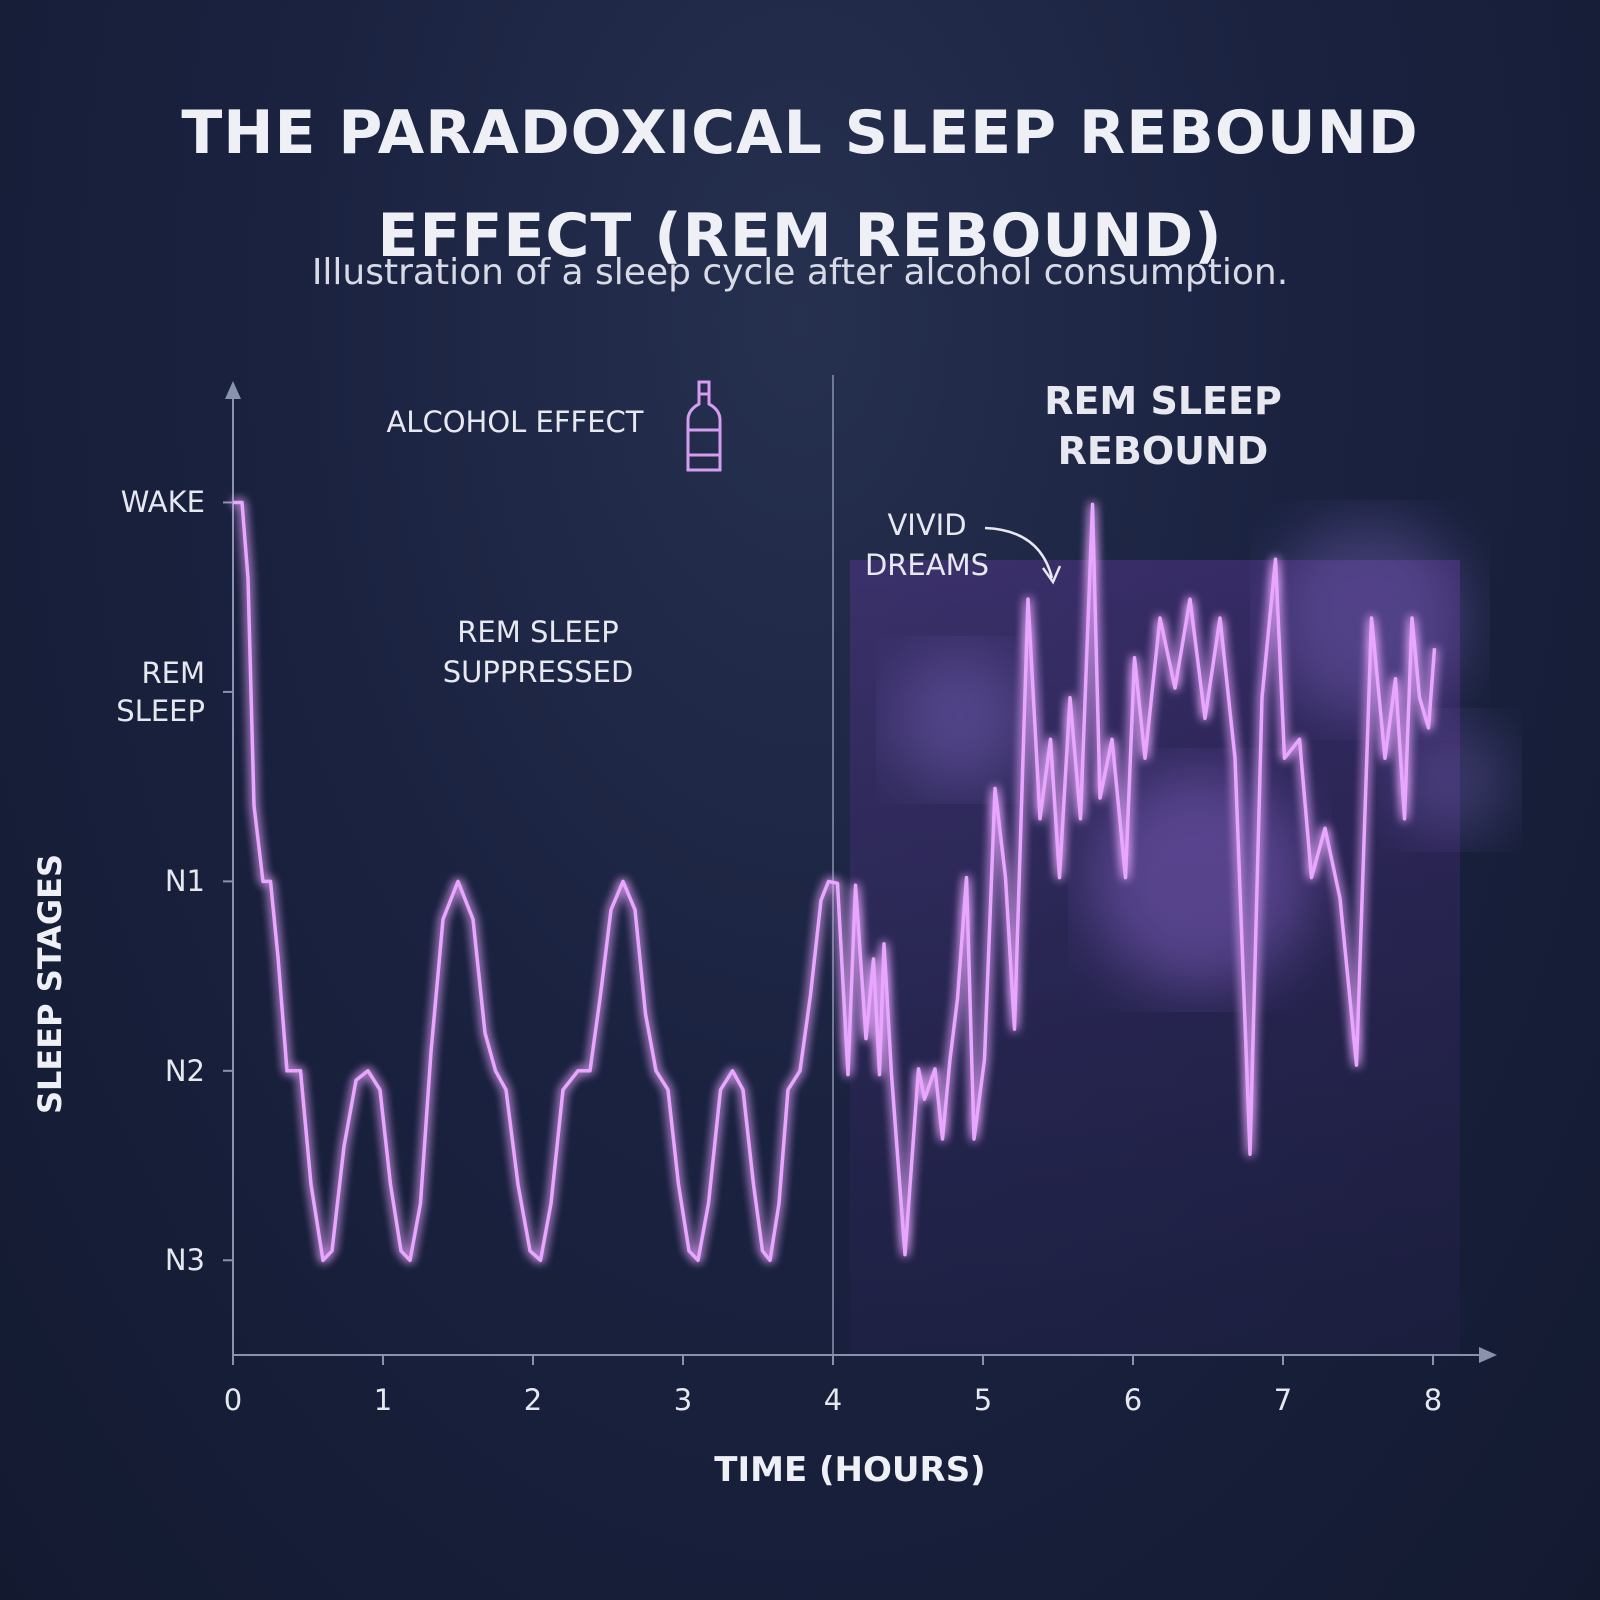 The width and height of the screenshot is (1600, 1600). Describe the element at coordinates (1133, 1400) in the screenshot. I see `x-tick-label: 6` at that location.